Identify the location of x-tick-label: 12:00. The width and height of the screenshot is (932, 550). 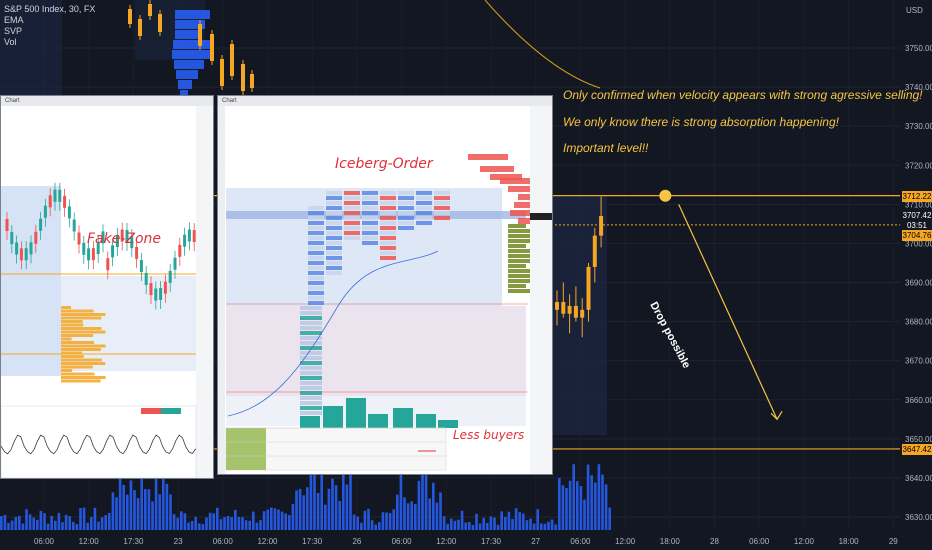
(89, 541).